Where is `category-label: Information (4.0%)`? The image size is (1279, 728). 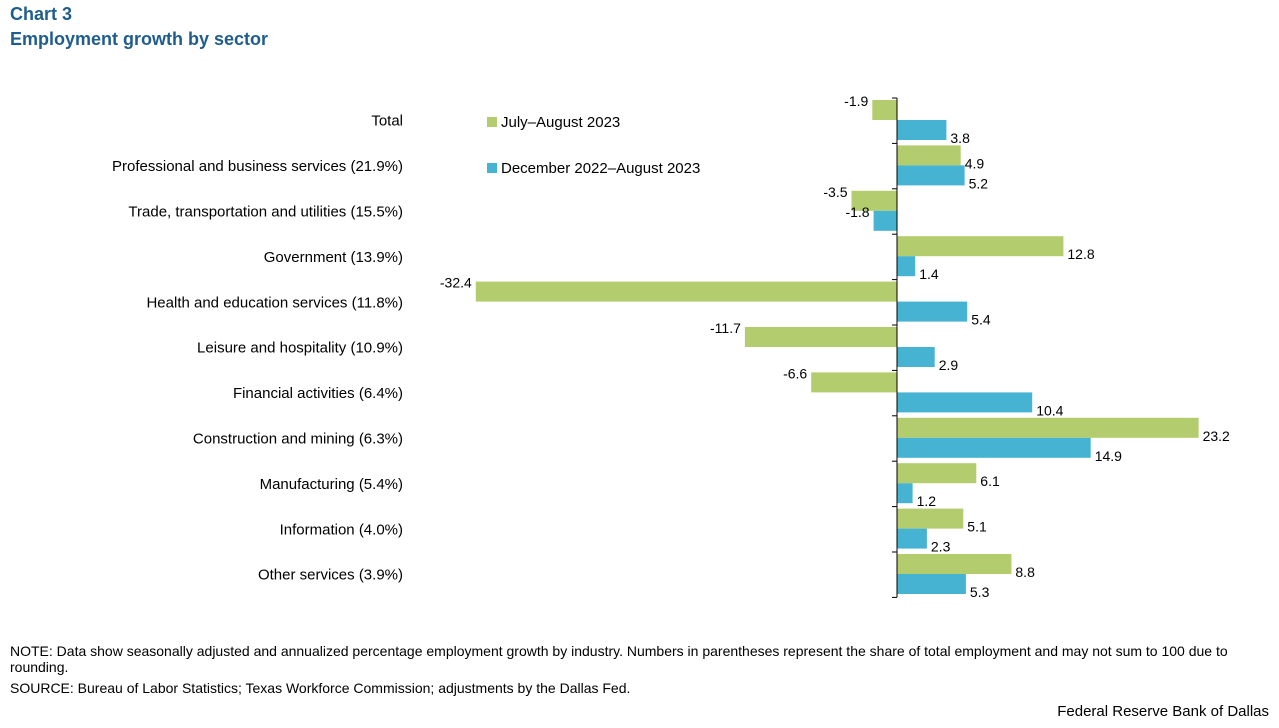
category-label: Information (4.0%) is located at coordinates (341, 529).